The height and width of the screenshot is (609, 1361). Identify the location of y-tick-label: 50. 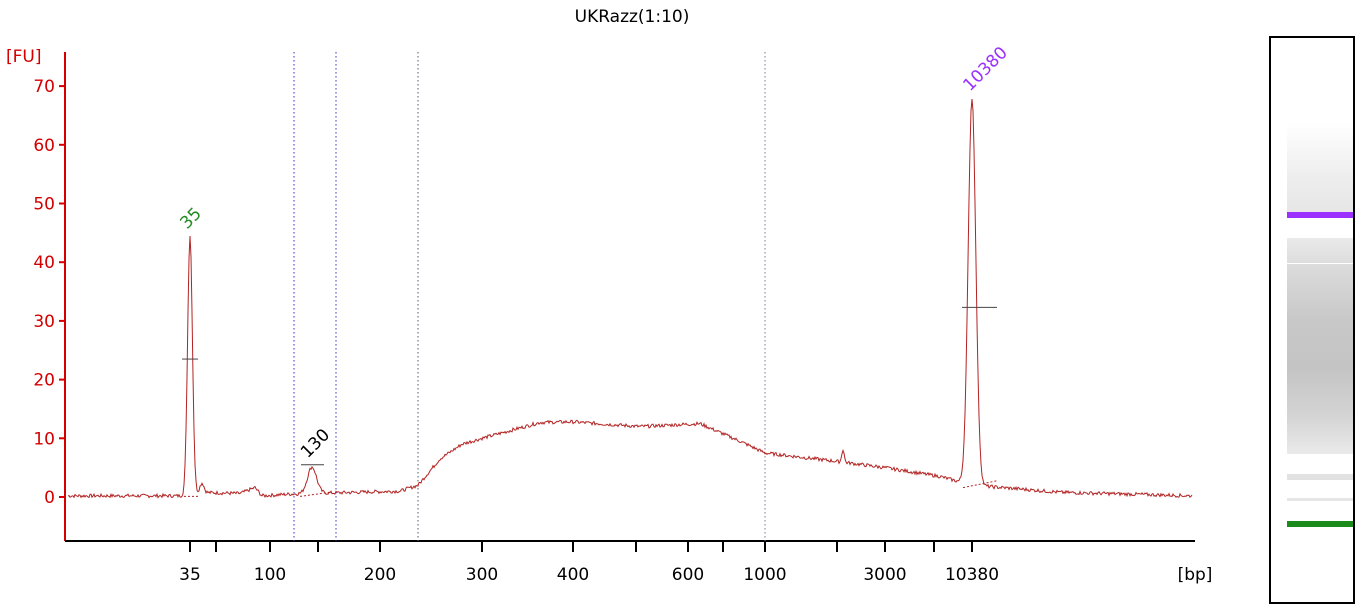
(44, 205).